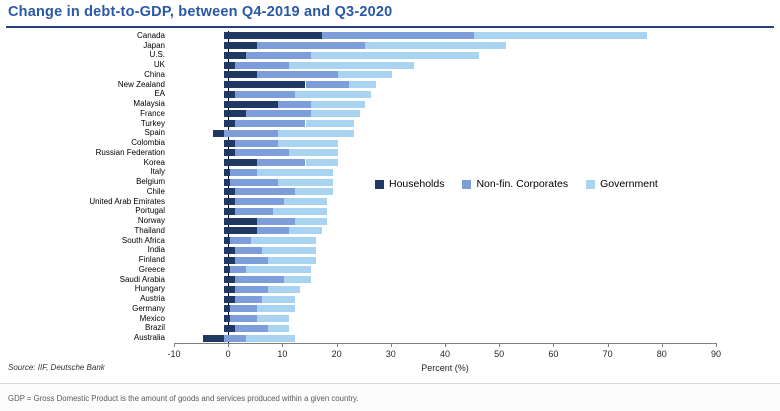  What do you see at coordinates (629, 184) in the screenshot?
I see `legend-label: Government` at bounding box center [629, 184].